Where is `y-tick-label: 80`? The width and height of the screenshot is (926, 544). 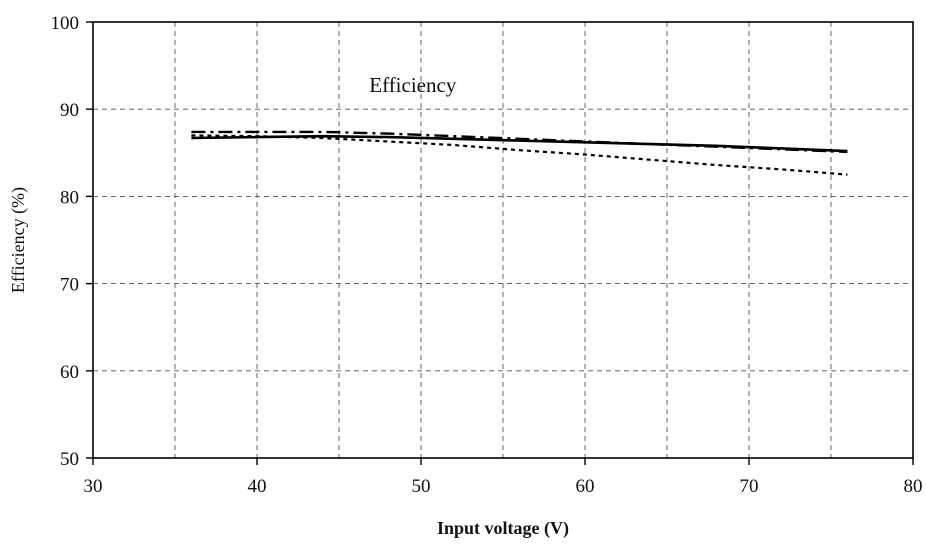
y-tick-label: 80 is located at coordinates (69, 197).